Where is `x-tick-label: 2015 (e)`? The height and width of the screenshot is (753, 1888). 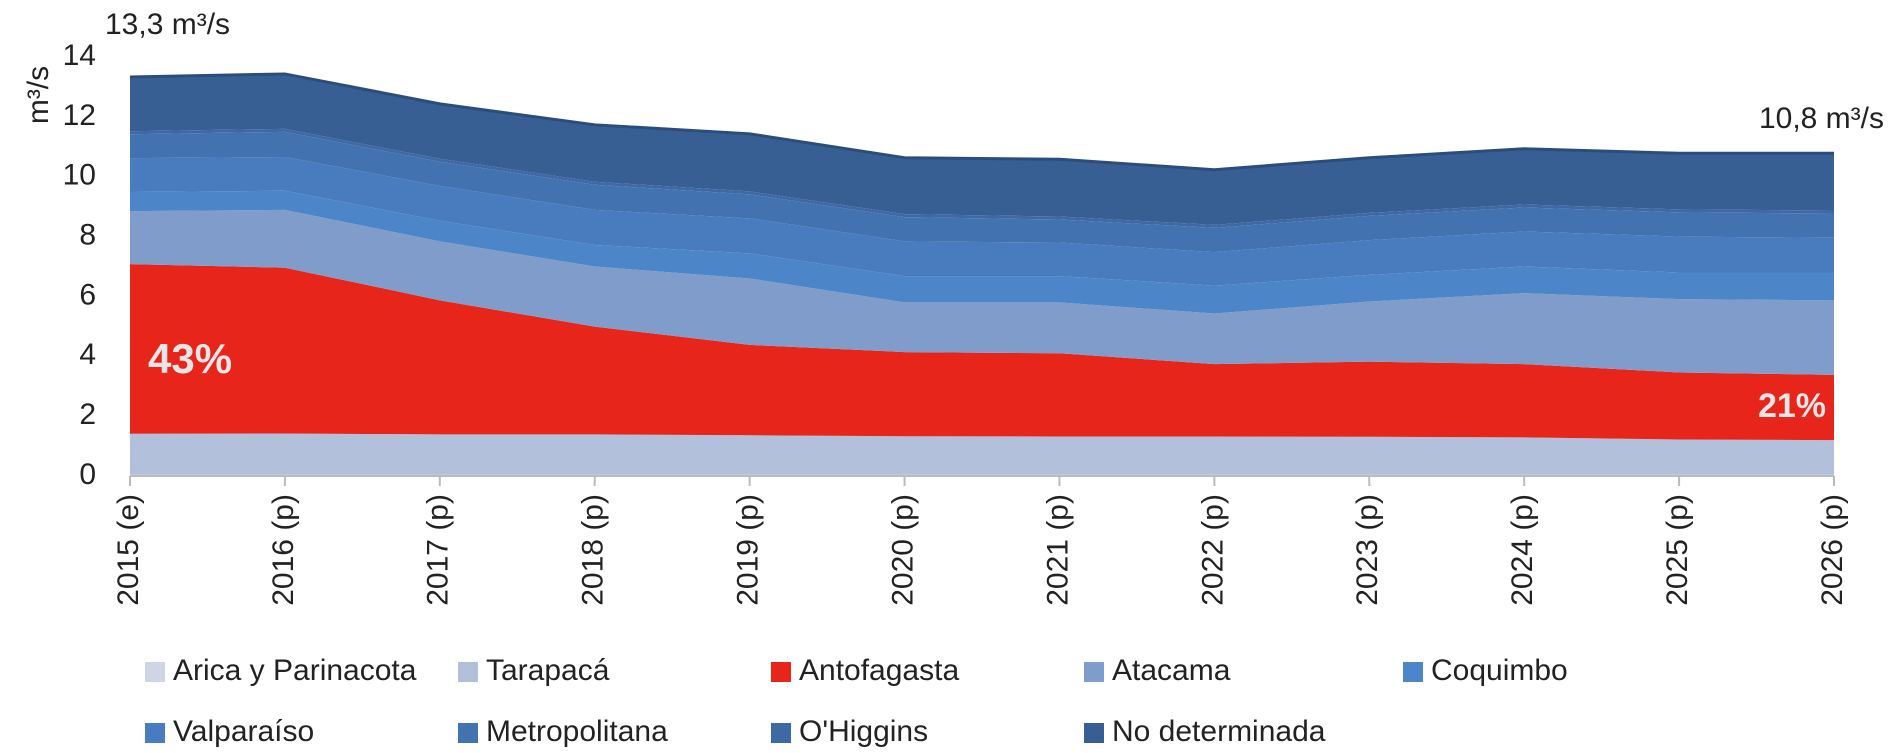
x-tick-label: 2015 (e) is located at coordinates (128, 550).